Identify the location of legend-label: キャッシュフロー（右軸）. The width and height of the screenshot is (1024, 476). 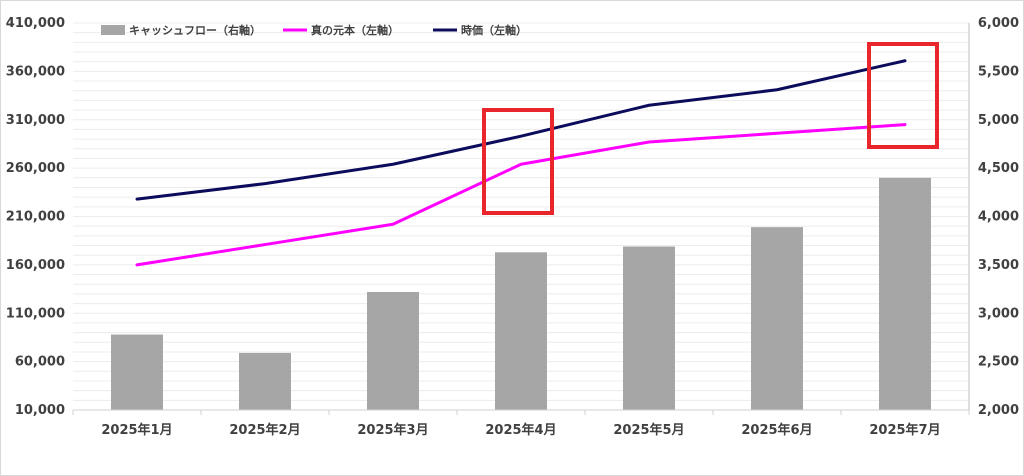
(195, 30).